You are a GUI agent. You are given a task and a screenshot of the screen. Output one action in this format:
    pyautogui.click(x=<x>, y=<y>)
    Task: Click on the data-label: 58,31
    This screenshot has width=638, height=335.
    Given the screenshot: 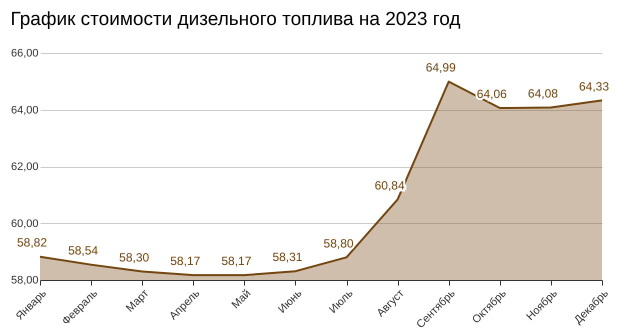 What is the action you would take?
    pyautogui.click(x=287, y=257)
    